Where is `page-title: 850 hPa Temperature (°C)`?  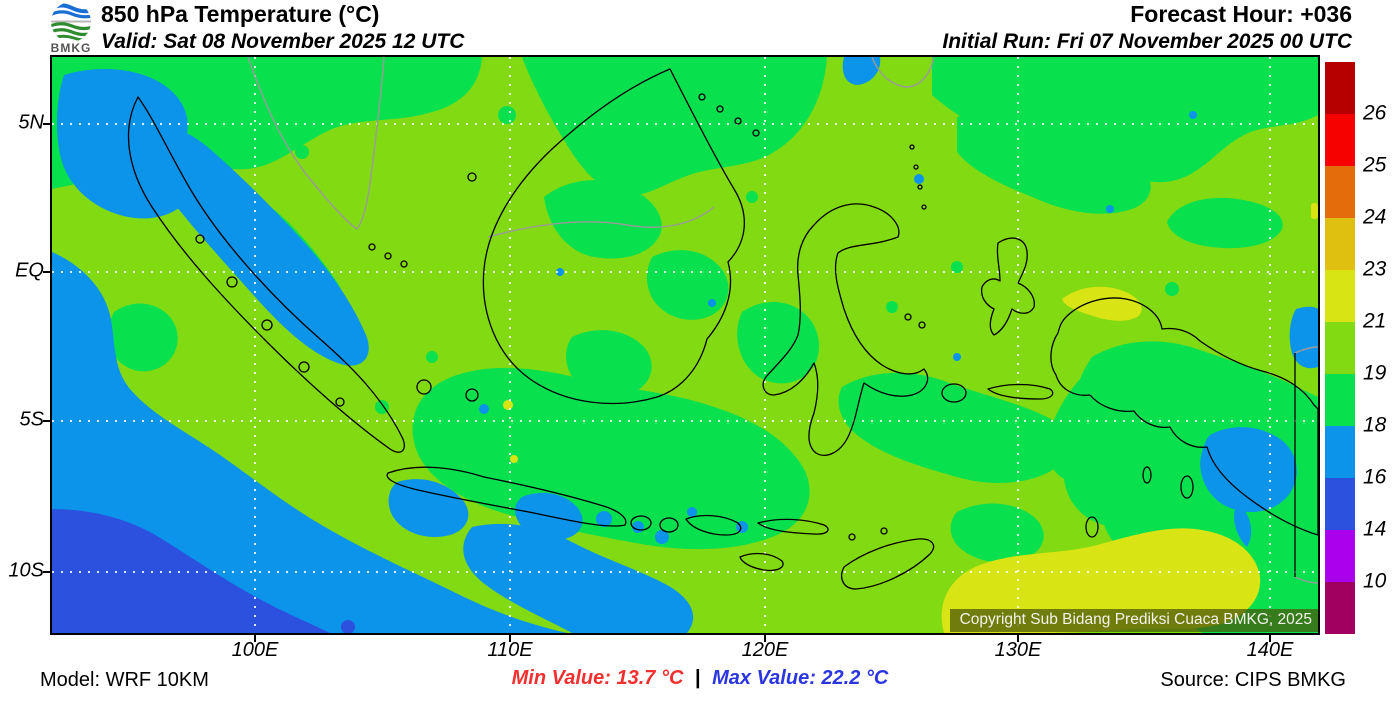
page-title: 850 hPa Temperature (°C) is located at coordinates (240, 14).